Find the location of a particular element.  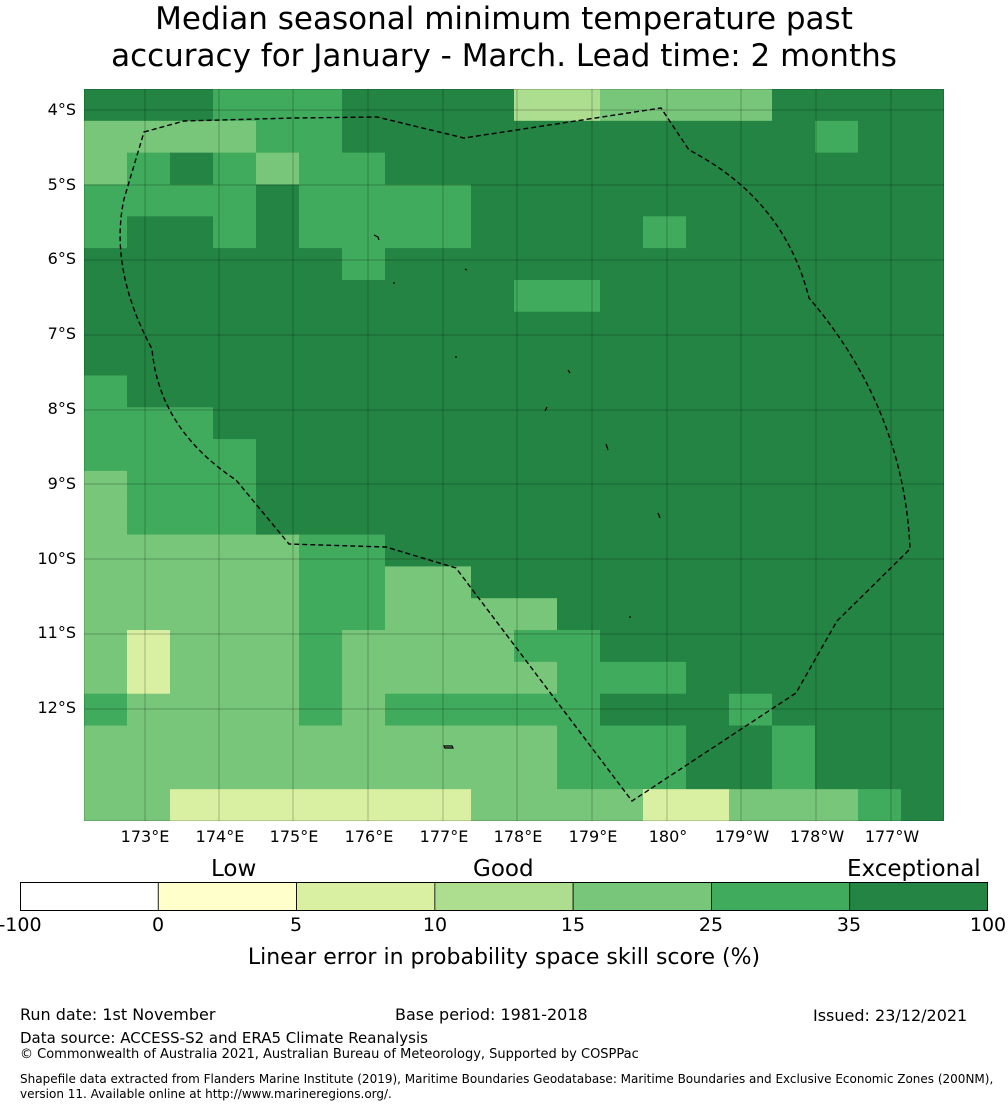

legend-tick: 35 is located at coordinates (849, 925).